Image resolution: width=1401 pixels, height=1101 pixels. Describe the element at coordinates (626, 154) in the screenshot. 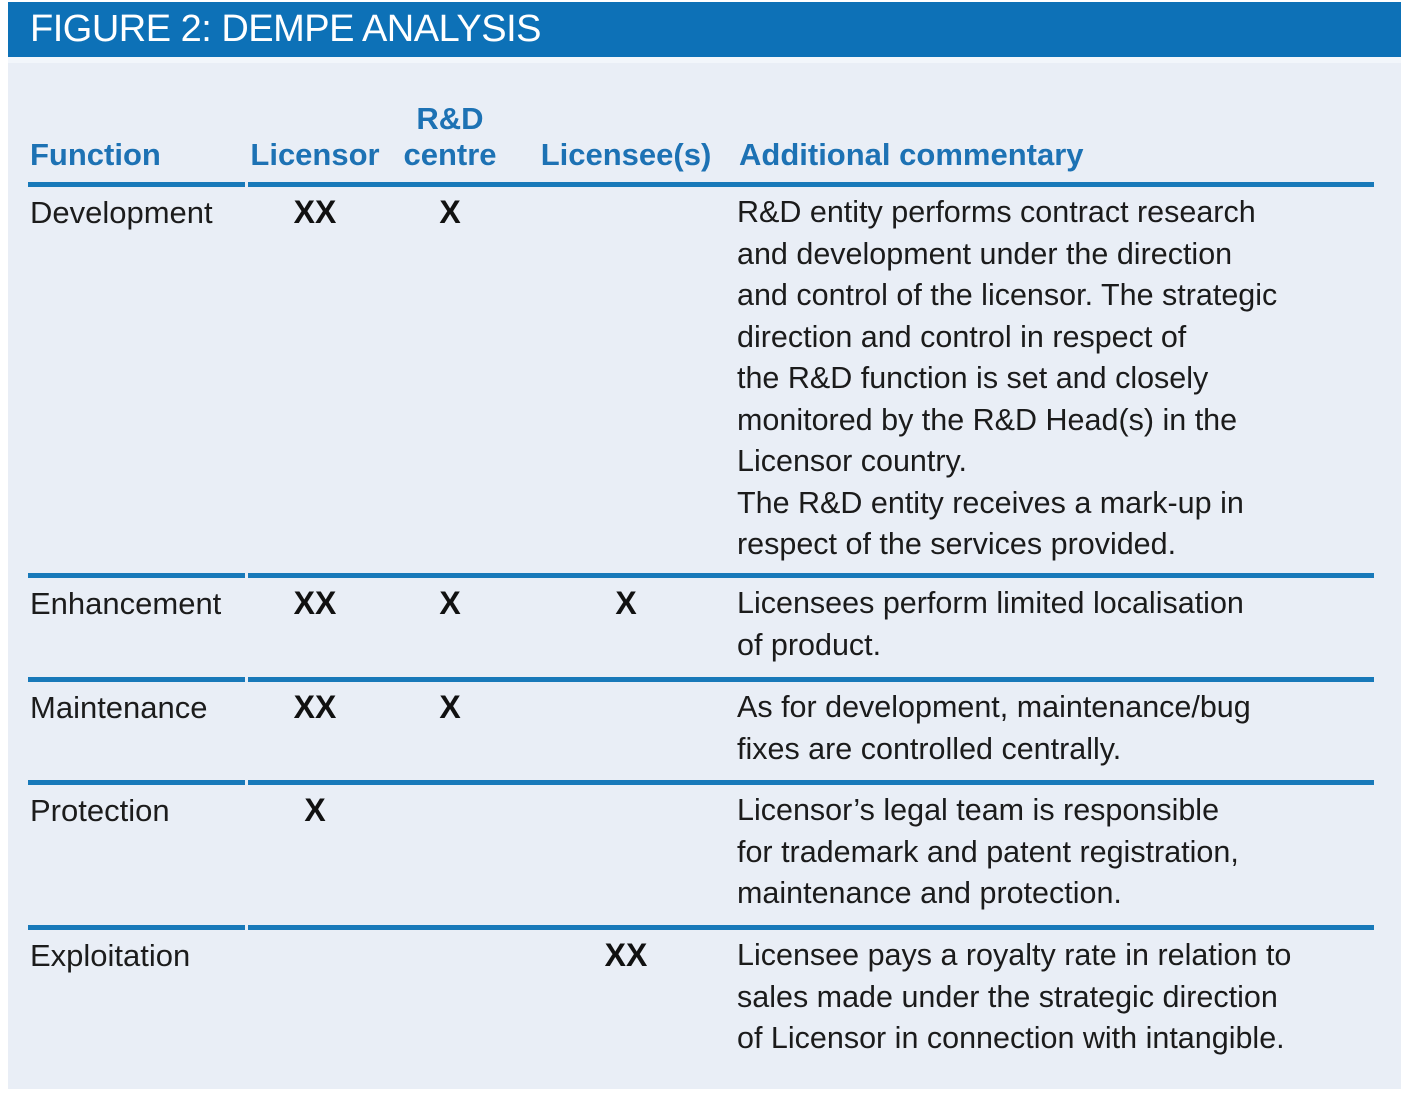

I see `column-header-licensees: Licensee(s)` at that location.